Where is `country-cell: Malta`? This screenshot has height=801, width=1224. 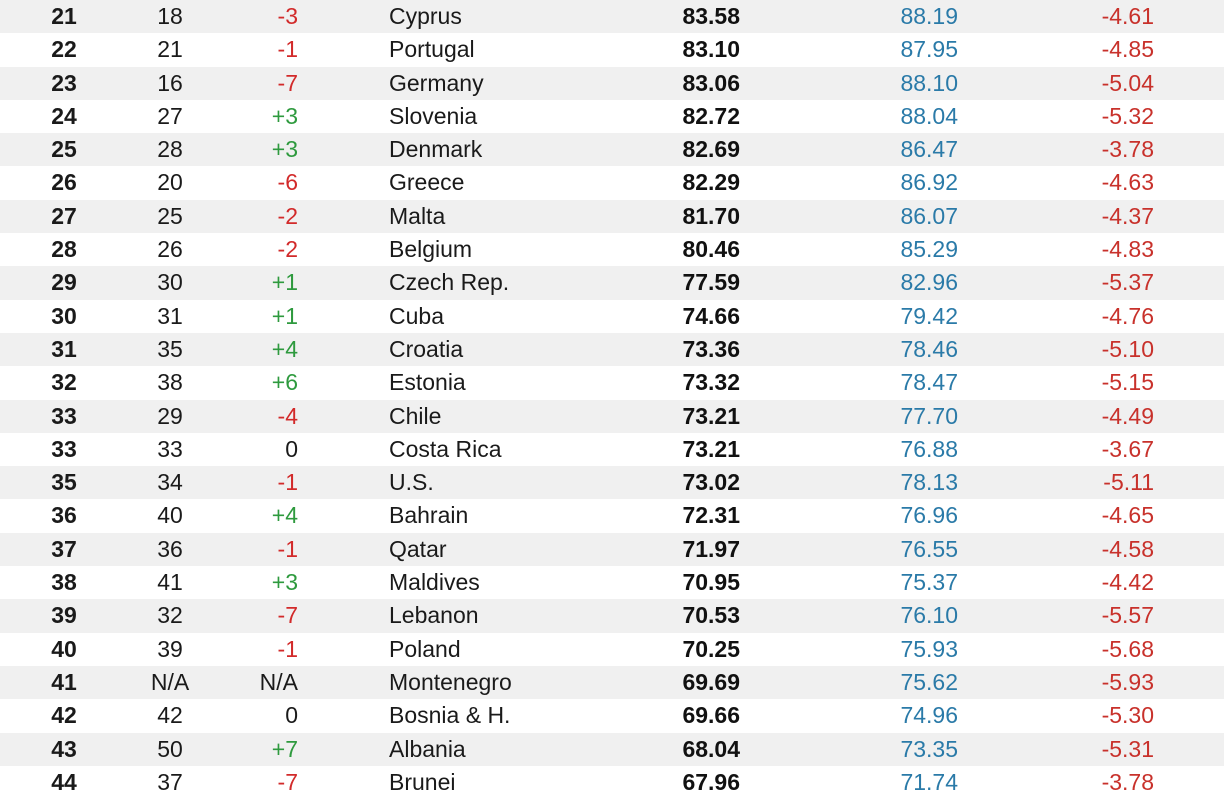 country-cell: Malta is located at coordinates (417, 215).